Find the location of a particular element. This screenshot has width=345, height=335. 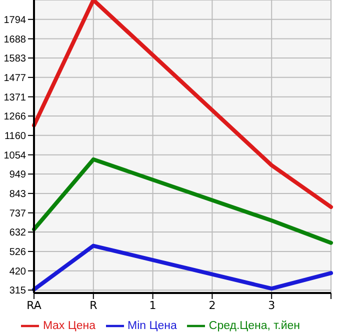

legend-label: Сред.Цена, т.йен is located at coordinates (254, 326).